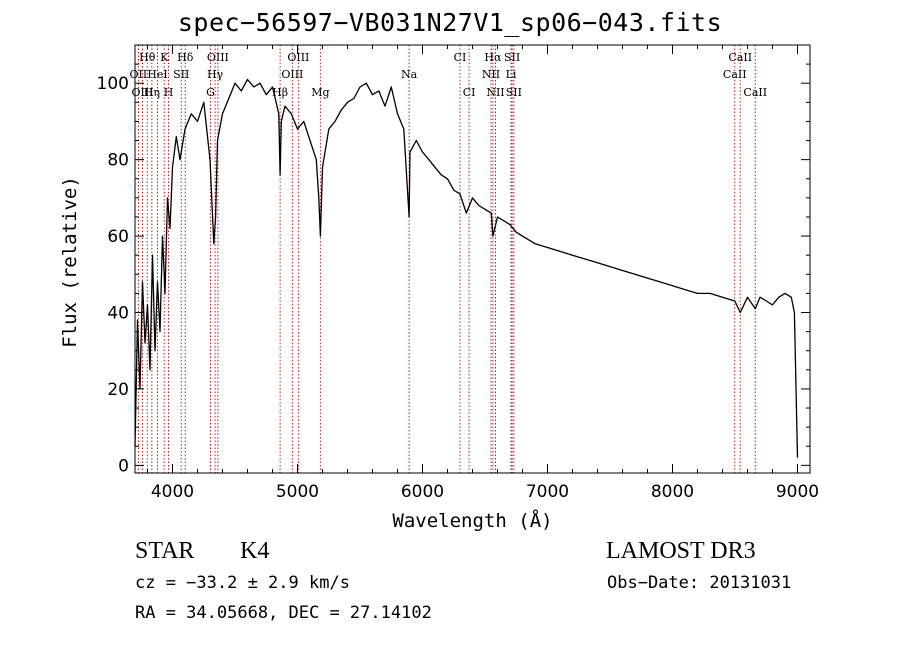 This screenshot has width=900, height=649. What do you see at coordinates (165, 551) in the screenshot?
I see `object-class: STAR` at bounding box center [165, 551].